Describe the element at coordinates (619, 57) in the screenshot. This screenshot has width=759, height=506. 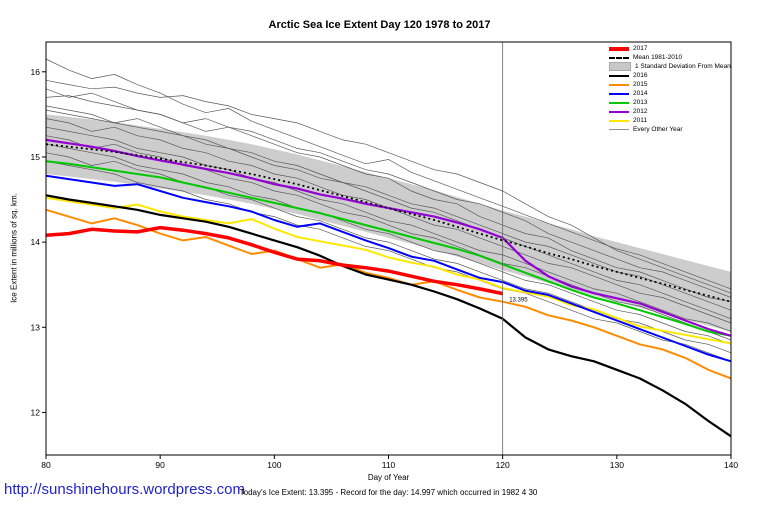
I see `legend-swatch-mean-1981-2010` at that location.